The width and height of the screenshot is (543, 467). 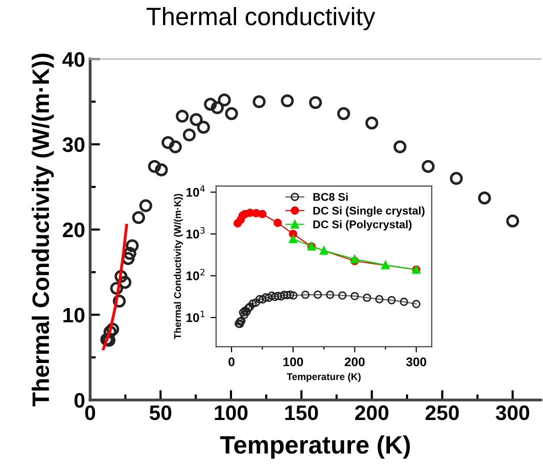 I want to click on x-tick-label: 250, so click(x=442, y=412).